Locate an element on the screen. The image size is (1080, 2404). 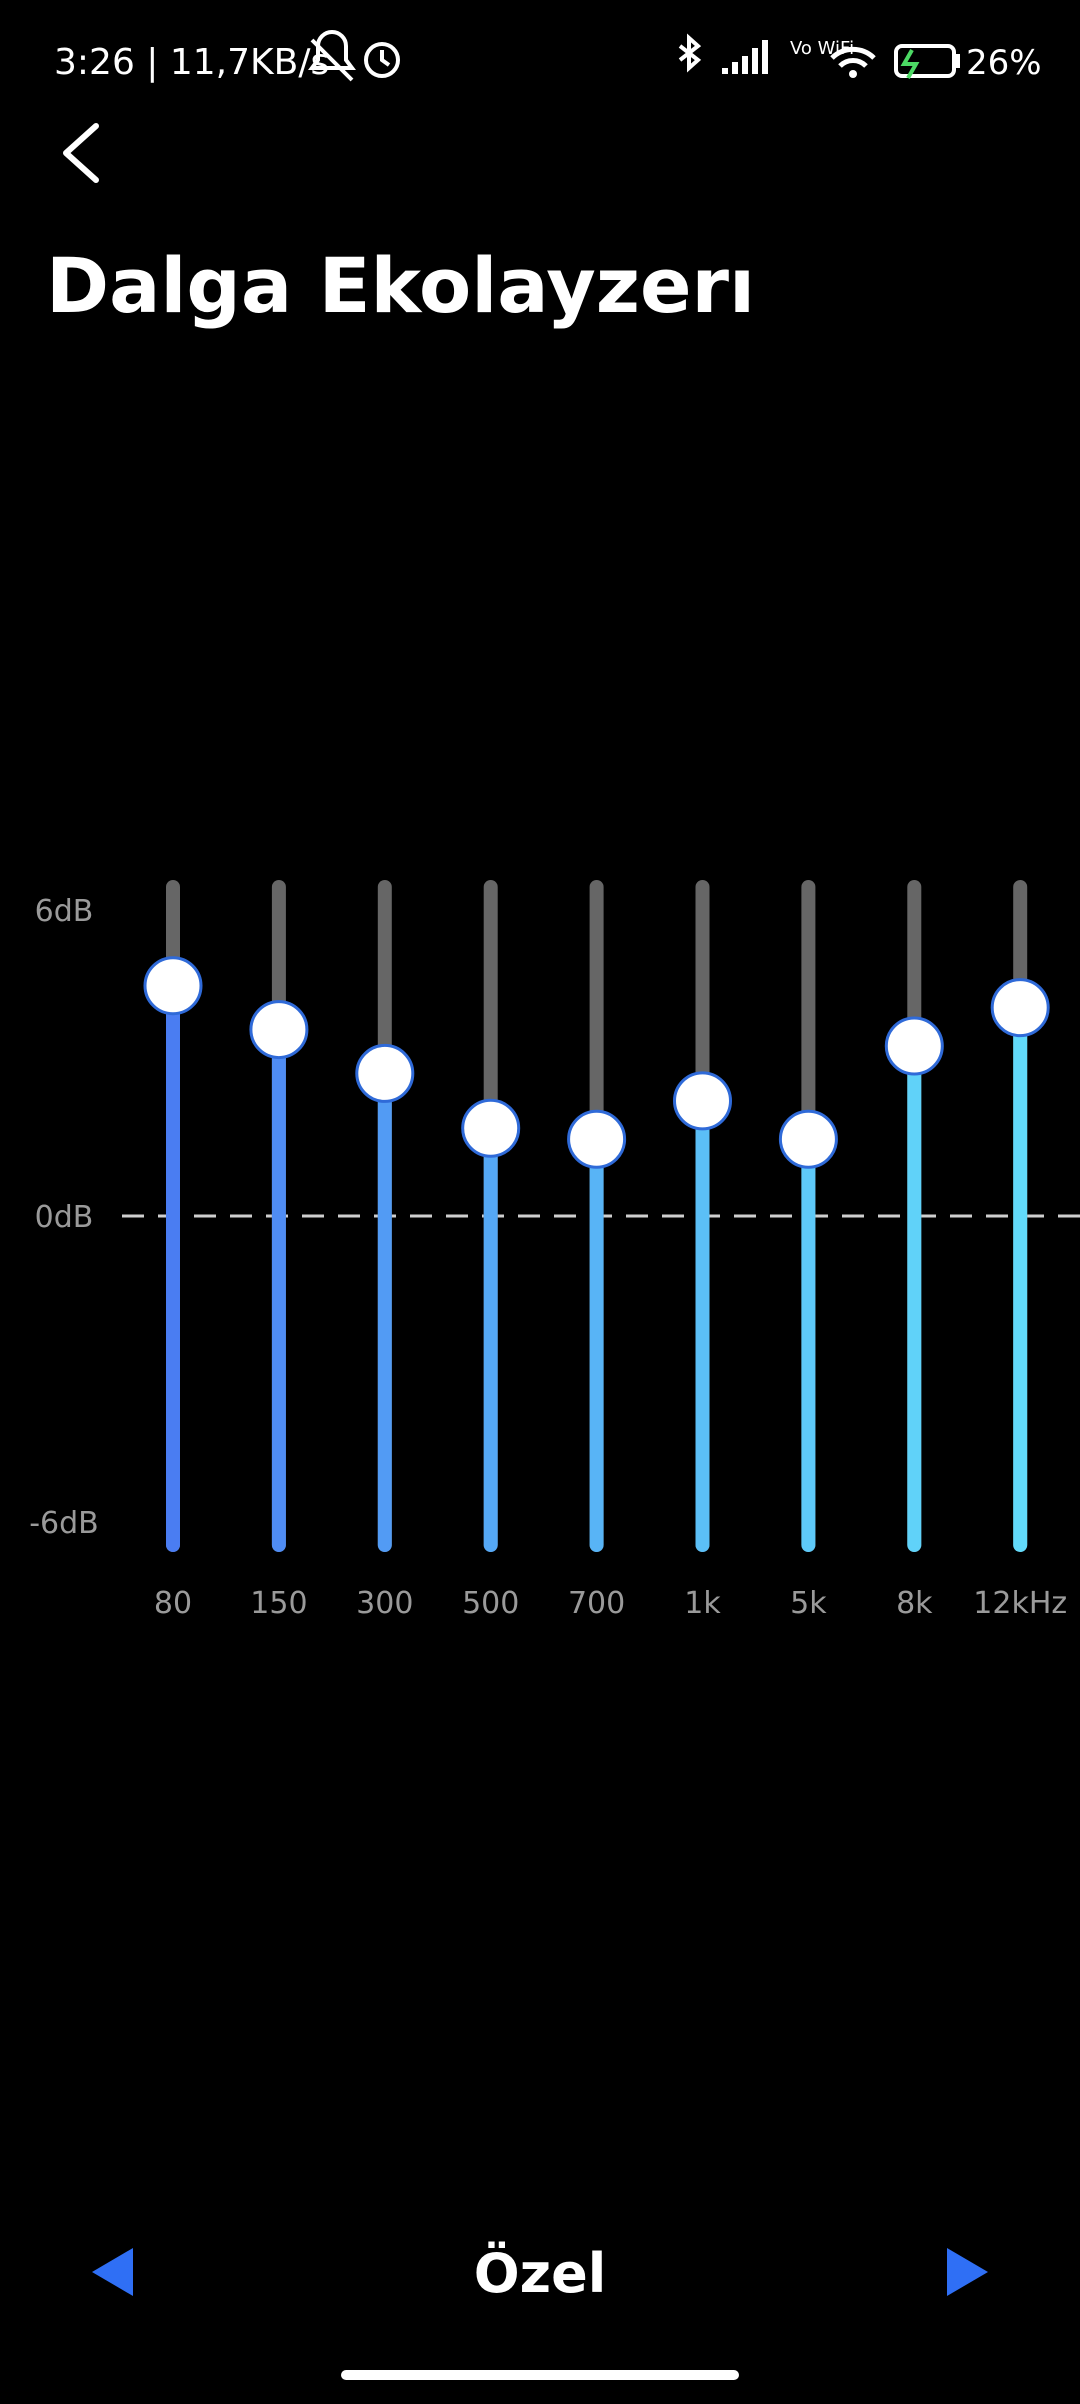
band-label: 12kHz is located at coordinates (1020, 1603).